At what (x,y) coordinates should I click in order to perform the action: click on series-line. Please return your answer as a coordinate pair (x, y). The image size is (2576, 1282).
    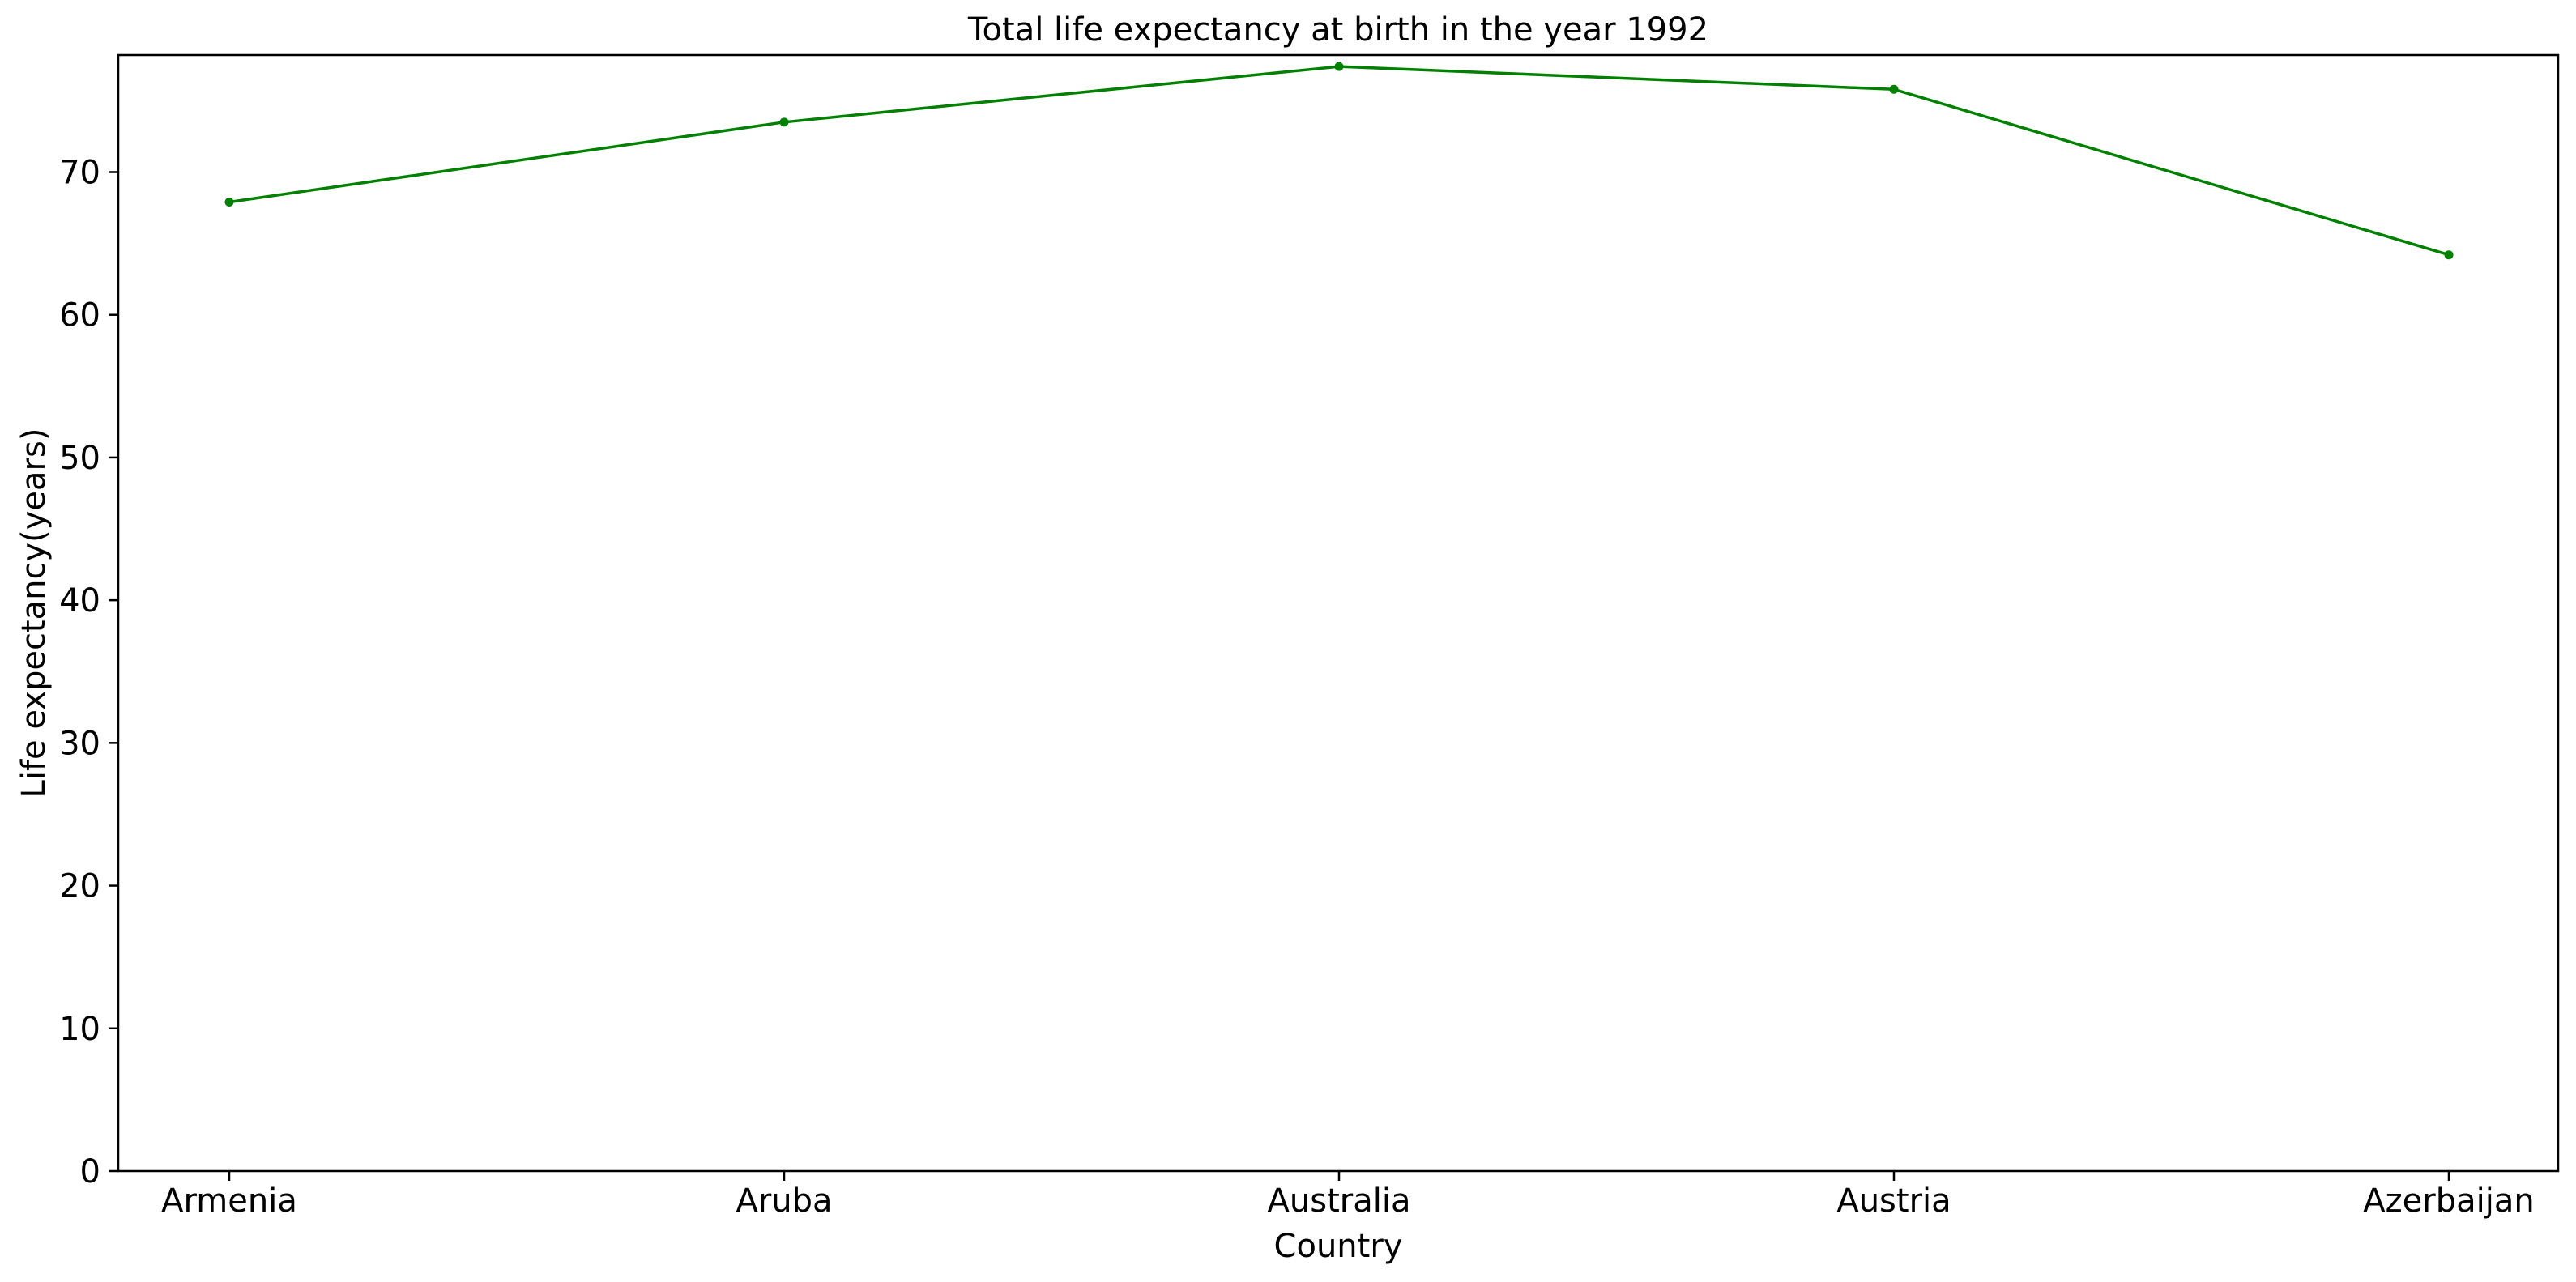
    Looking at the image, I should click on (1339, 161).